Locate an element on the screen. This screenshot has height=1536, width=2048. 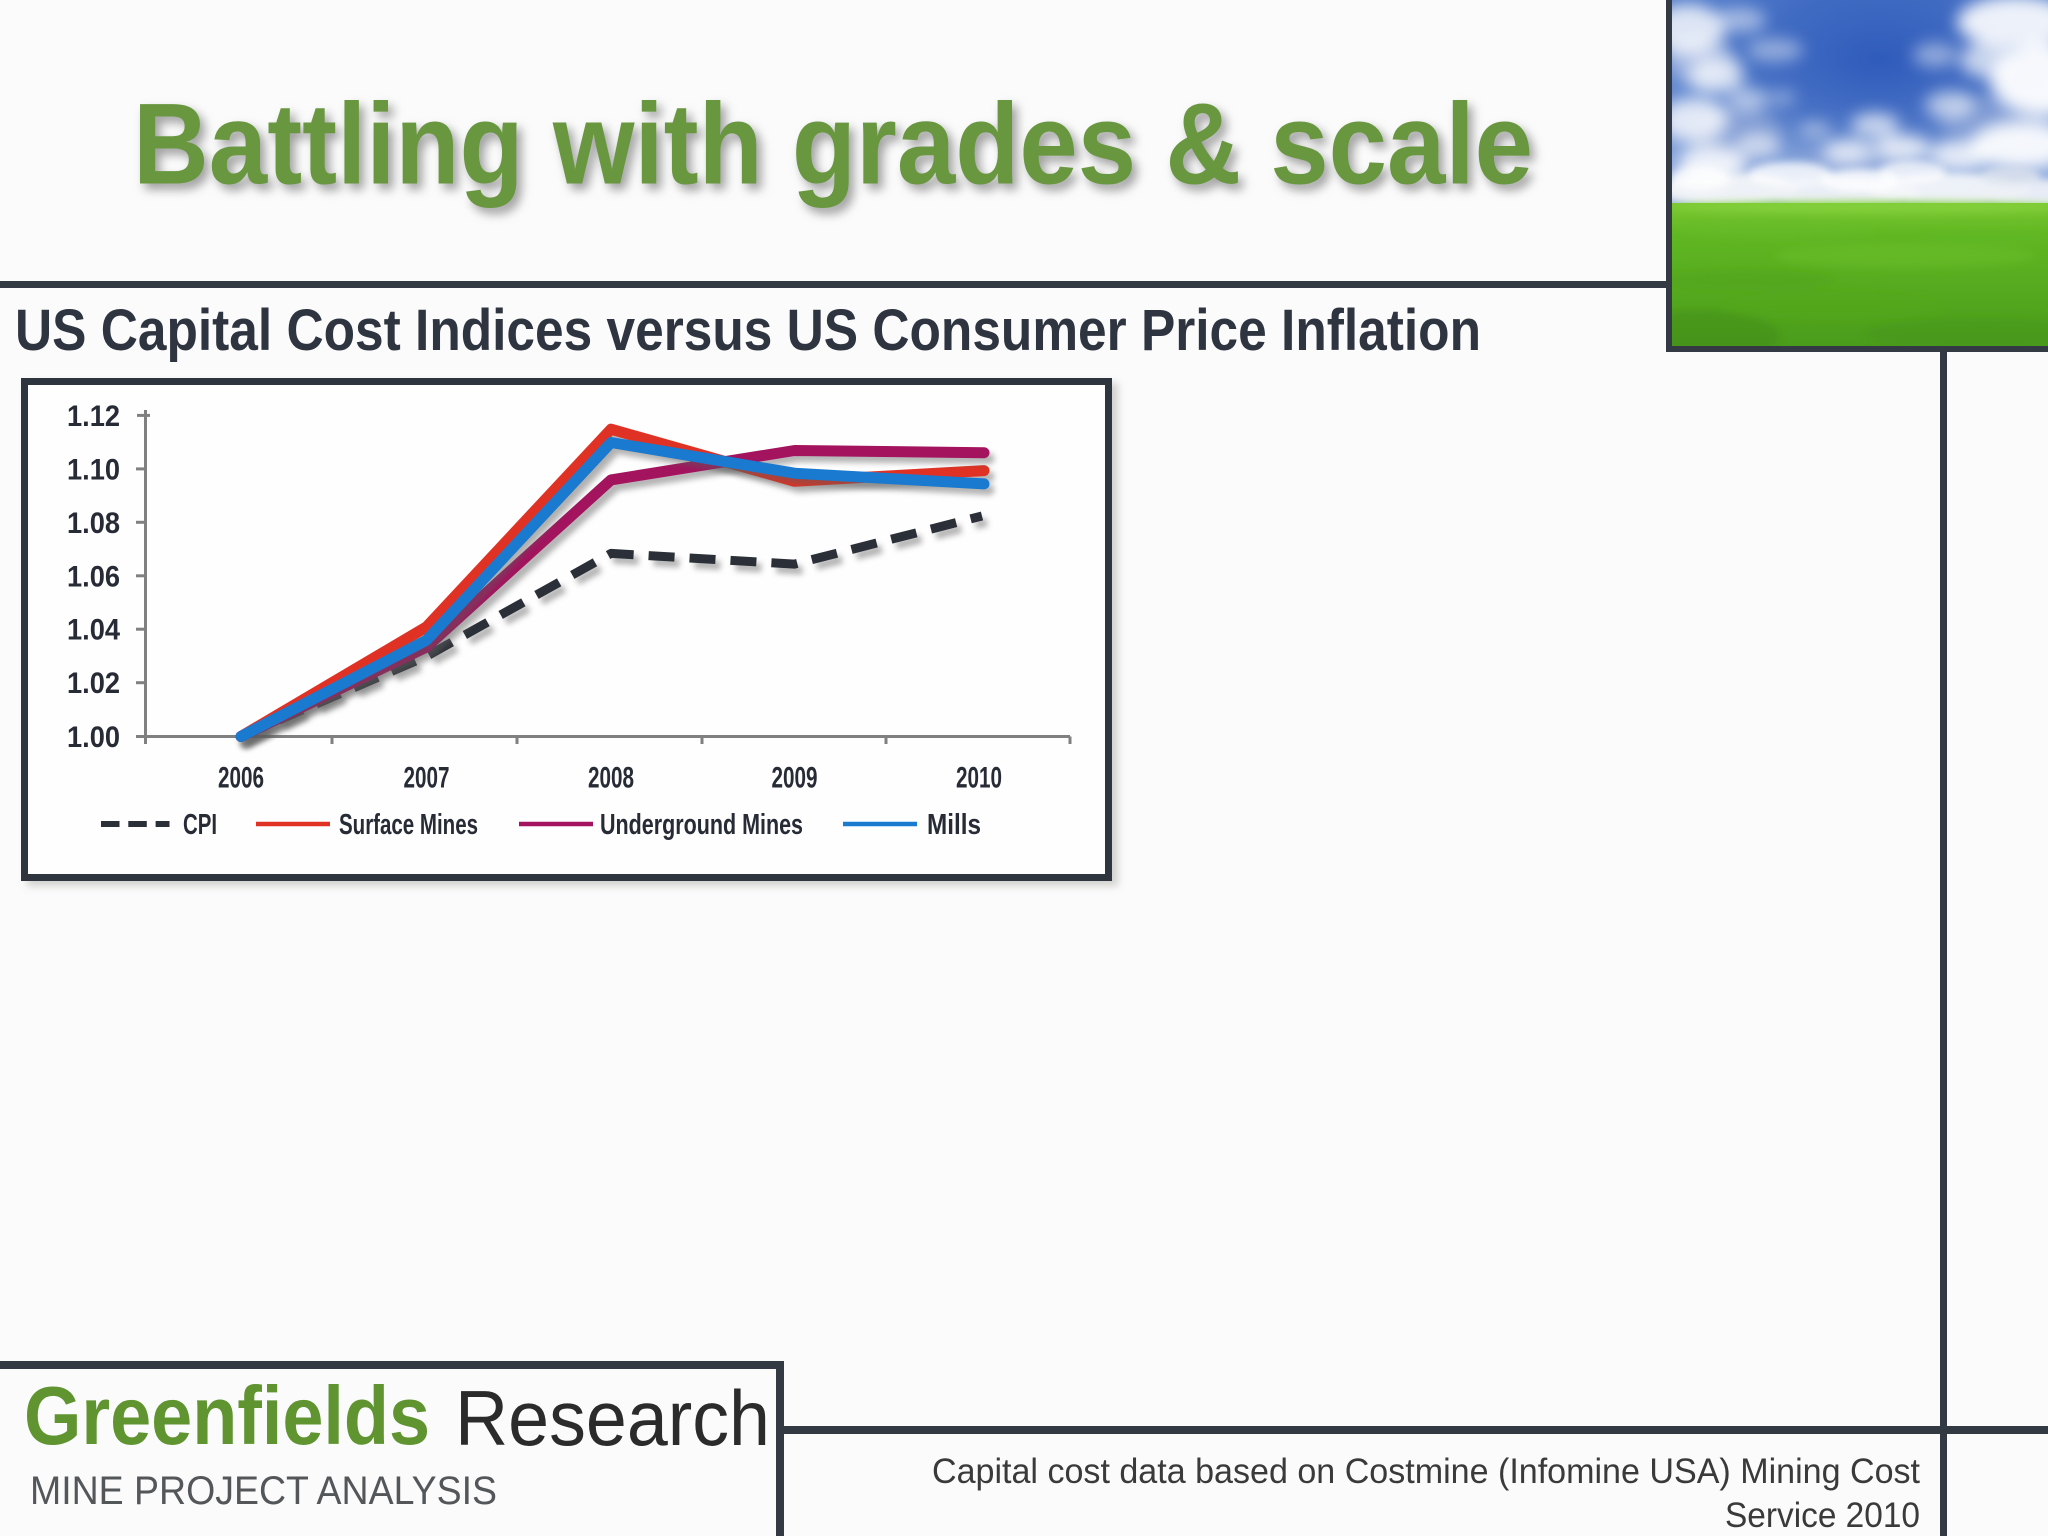
svg-text: 1.02 is located at coordinates (93, 683).